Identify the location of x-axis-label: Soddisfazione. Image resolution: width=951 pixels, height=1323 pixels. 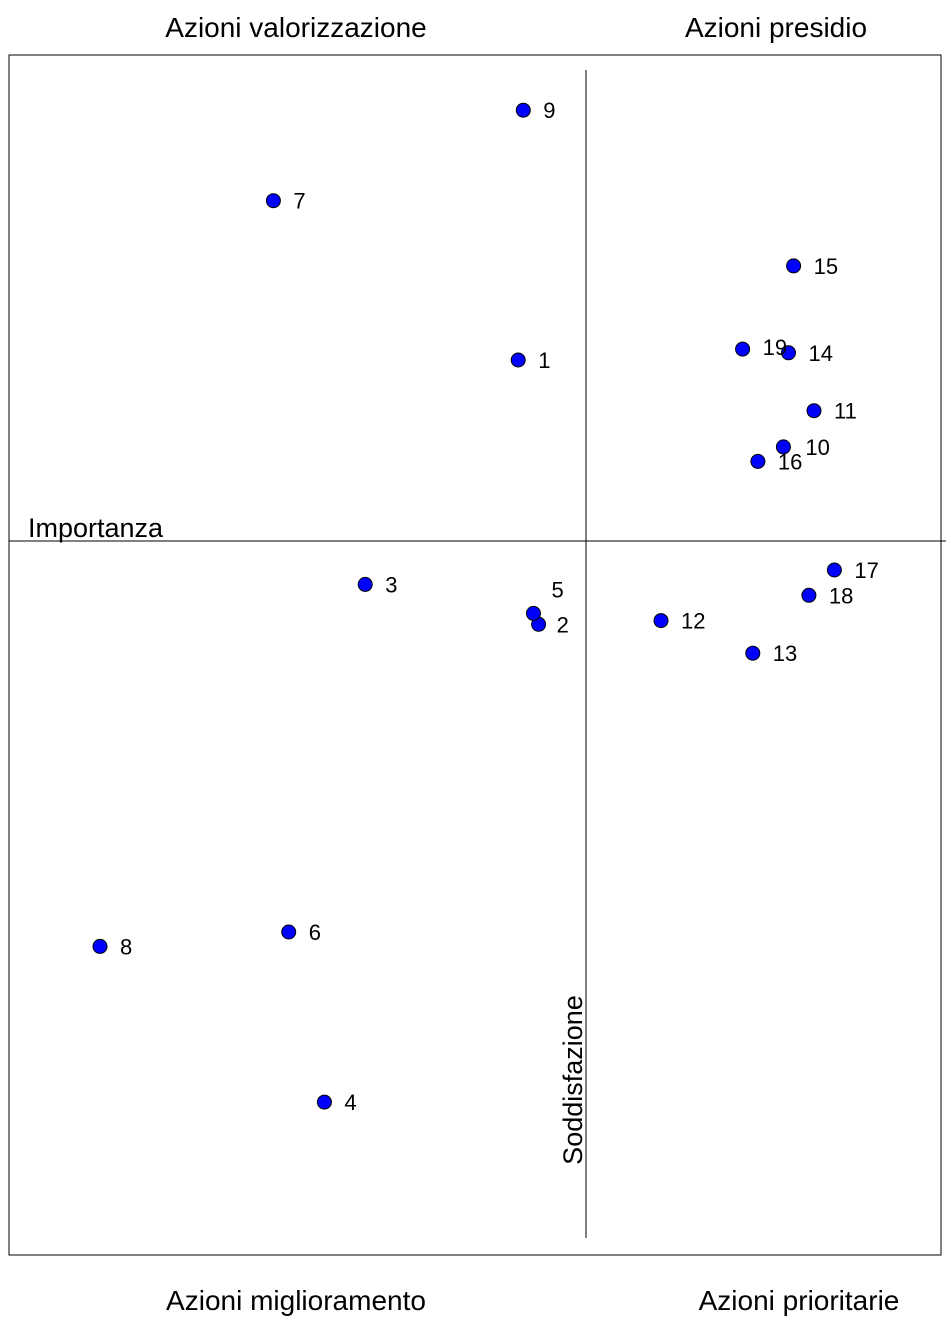
(573, 1080).